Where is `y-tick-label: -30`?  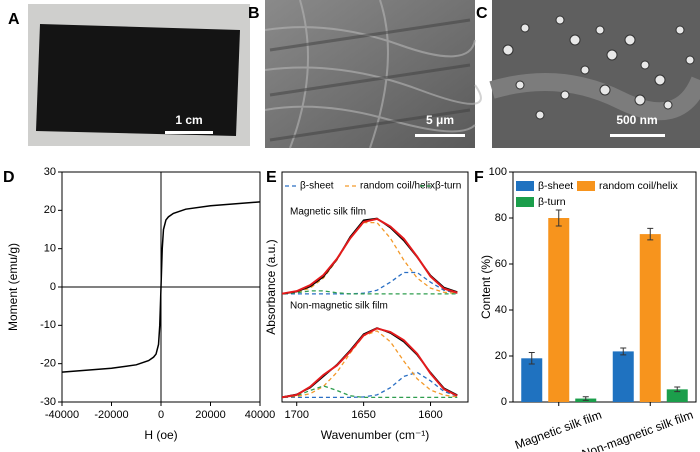 y-tick-label: -30 is located at coordinates (48, 402).